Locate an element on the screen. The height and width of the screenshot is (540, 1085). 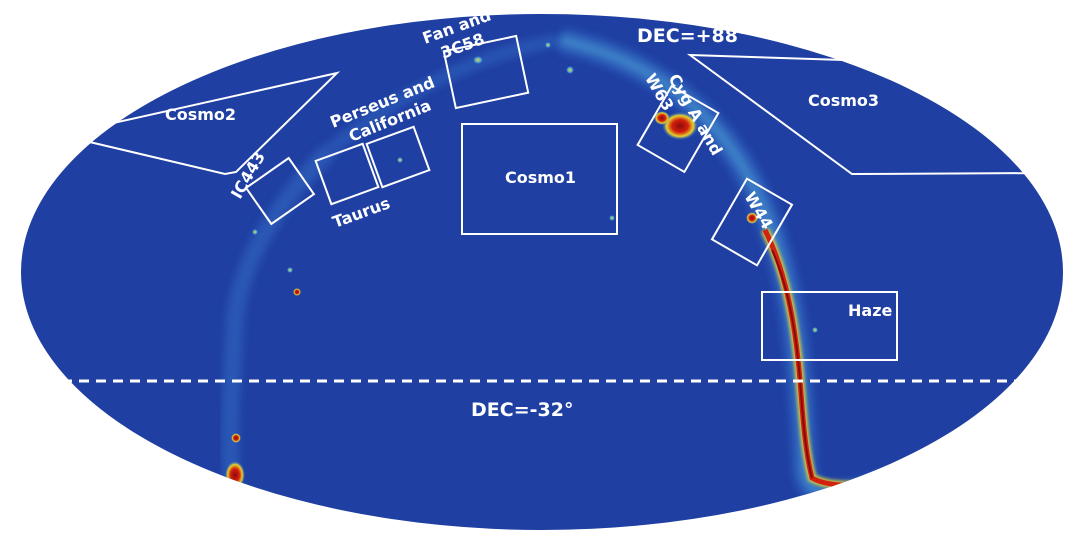
cosmo3-label: Cosmo3 is located at coordinates (843, 100).